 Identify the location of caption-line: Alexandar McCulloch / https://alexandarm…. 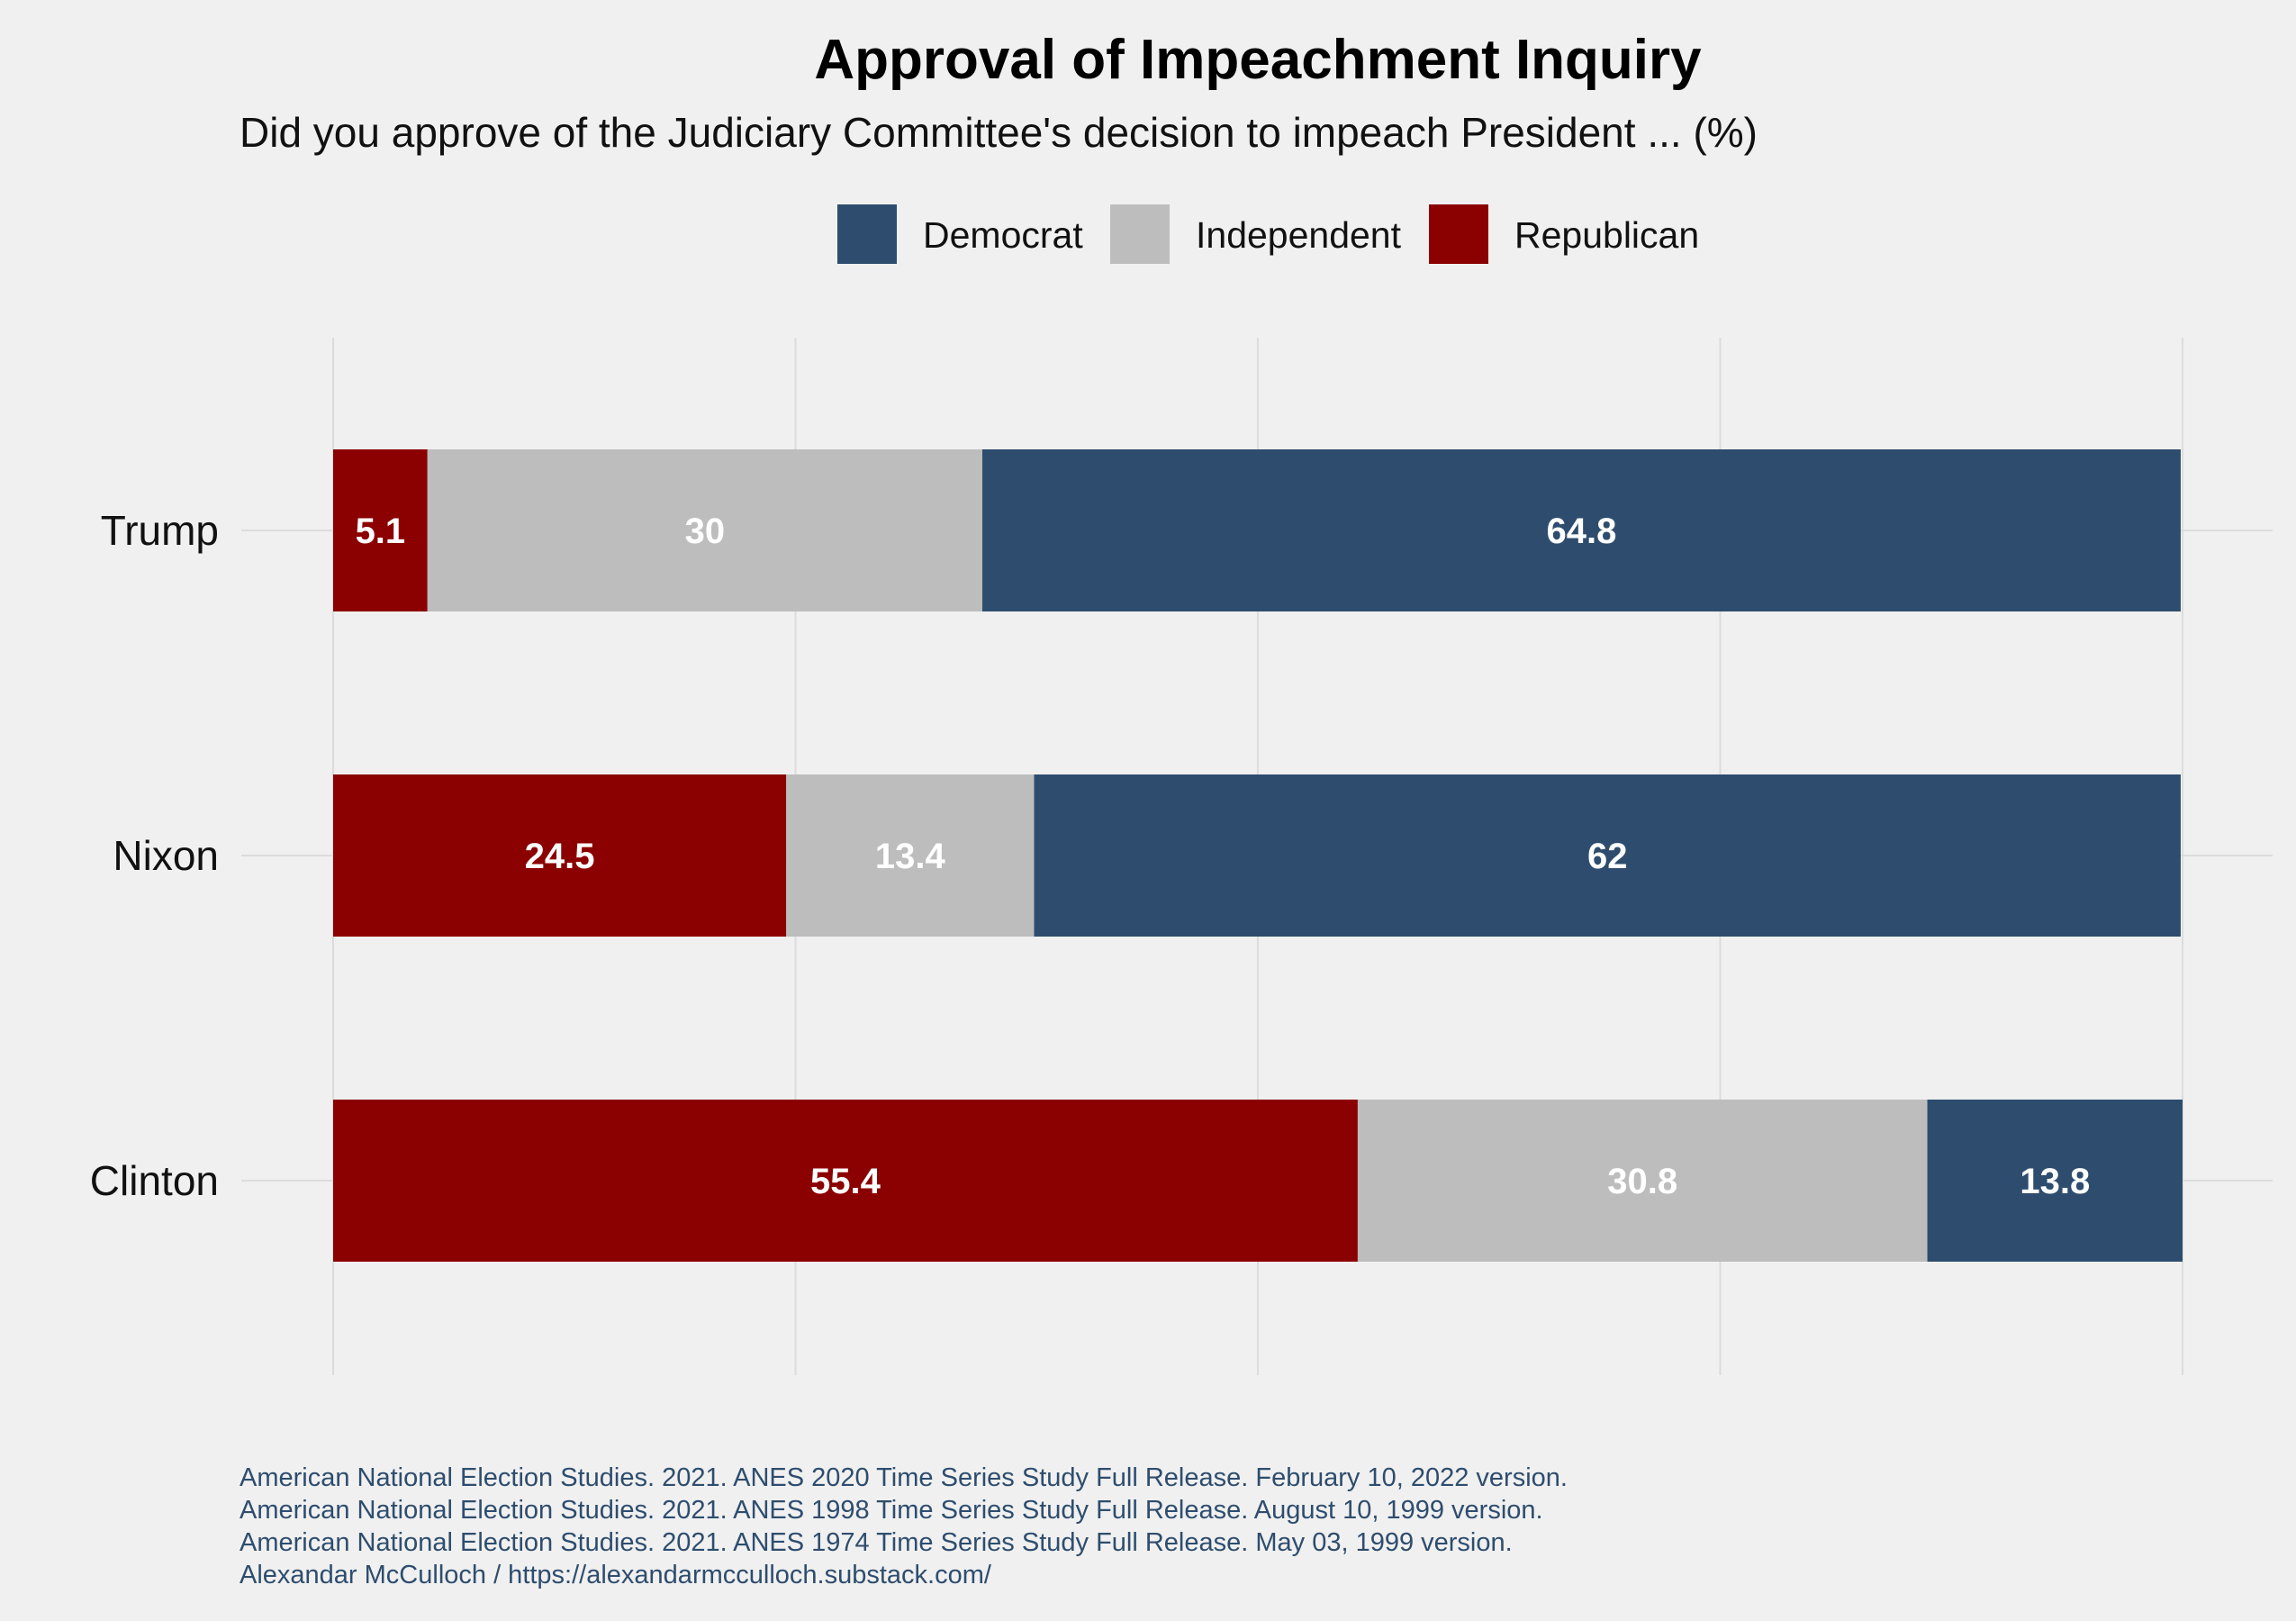
(616, 1575).